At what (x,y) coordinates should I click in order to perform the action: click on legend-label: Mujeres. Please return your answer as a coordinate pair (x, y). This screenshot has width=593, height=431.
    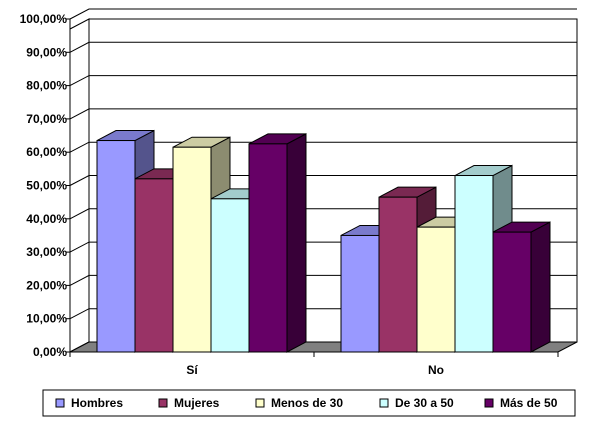
    Looking at the image, I should click on (197, 403).